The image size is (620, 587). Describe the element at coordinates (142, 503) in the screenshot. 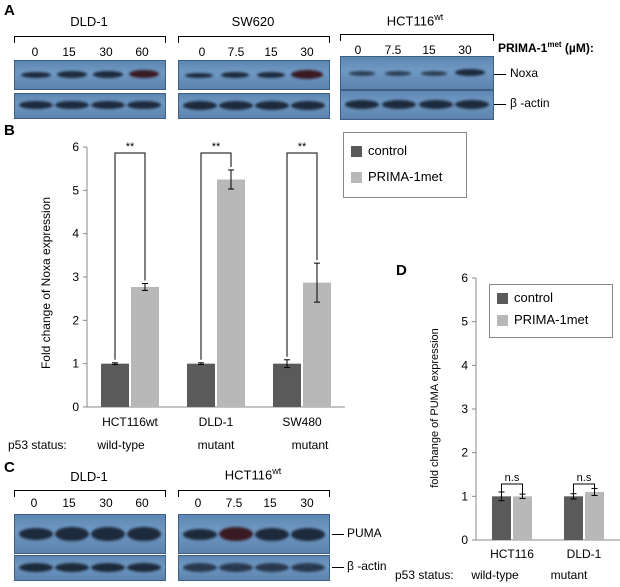

I see `blot-c-lane: 60` at that location.